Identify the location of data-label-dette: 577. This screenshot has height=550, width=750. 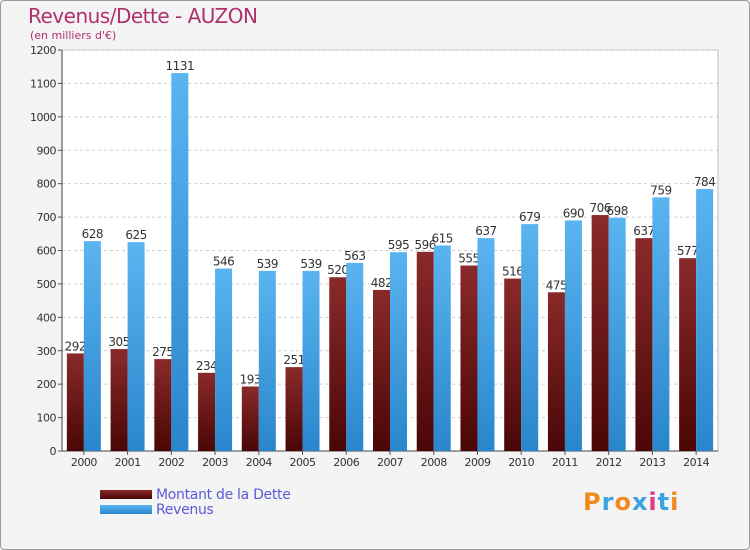
(687, 251).